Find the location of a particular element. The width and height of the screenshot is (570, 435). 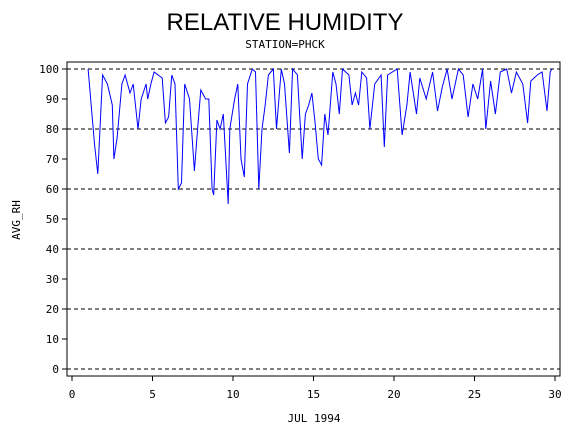

x-tick-label: 5 is located at coordinates (152, 394).